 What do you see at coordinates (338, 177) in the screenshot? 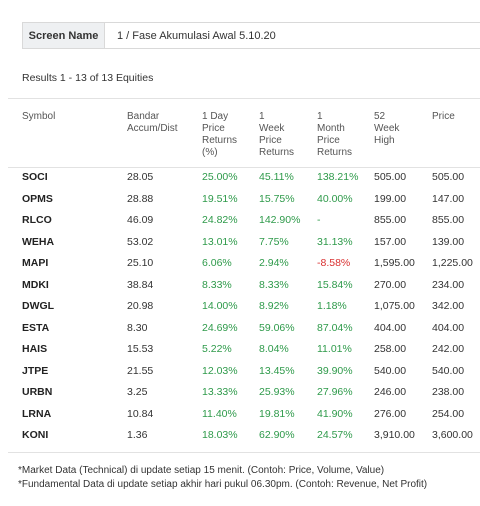
I see `month-return-cell: 138.21%` at bounding box center [338, 177].